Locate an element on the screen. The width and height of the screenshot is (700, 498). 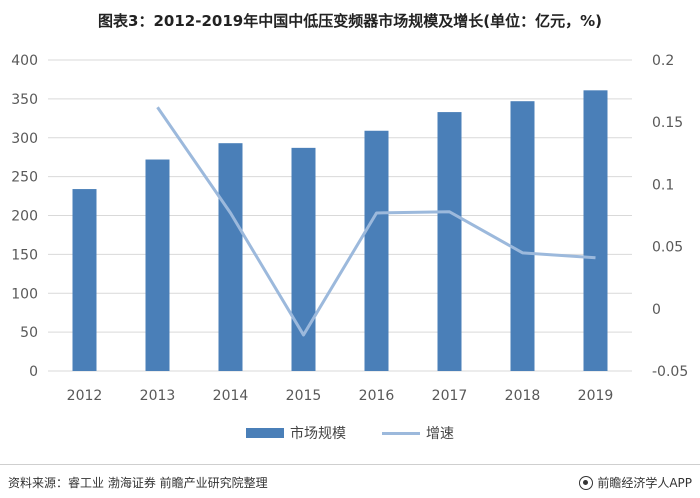
legend-item-line: 增速 is located at coordinates (418, 433).